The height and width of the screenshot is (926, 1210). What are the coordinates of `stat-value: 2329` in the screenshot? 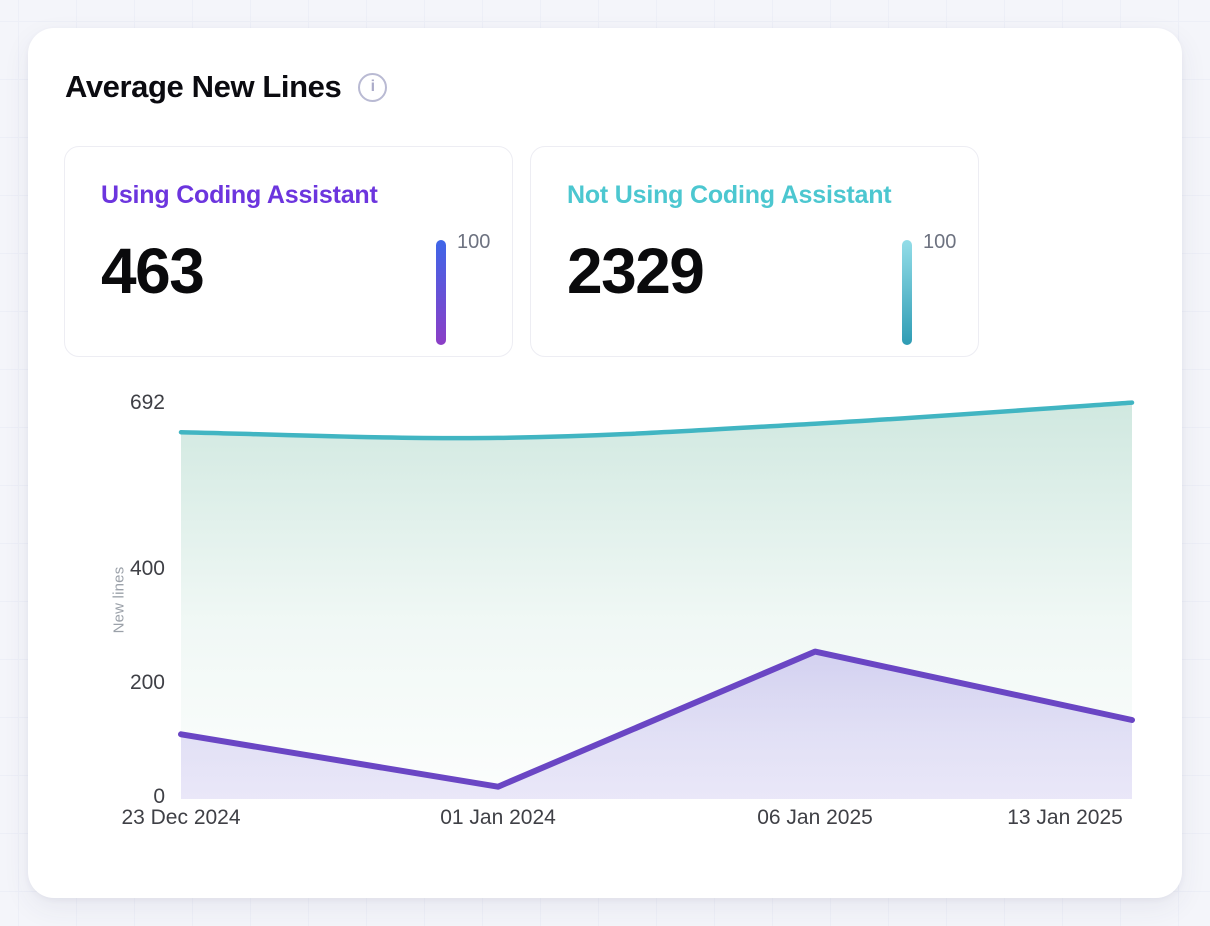 It's located at (636, 271).